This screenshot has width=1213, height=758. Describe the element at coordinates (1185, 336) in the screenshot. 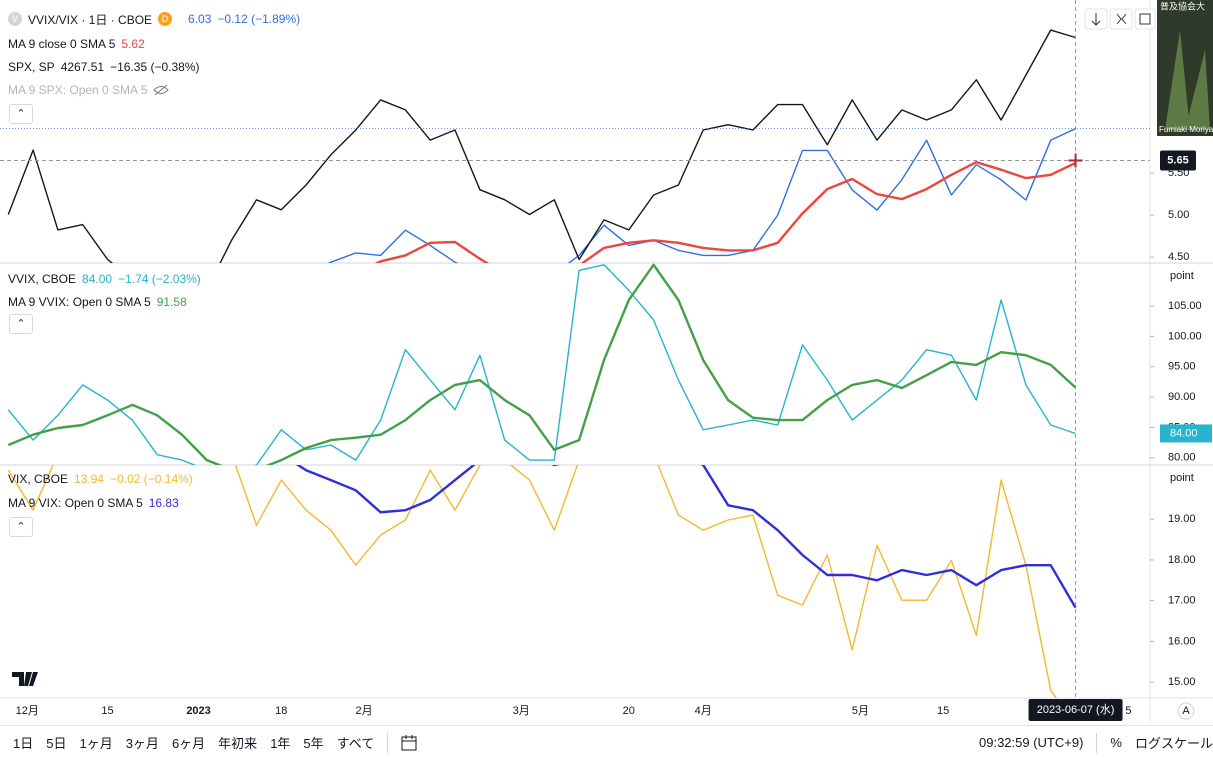

I see `y-tick-label: 100.00` at that location.